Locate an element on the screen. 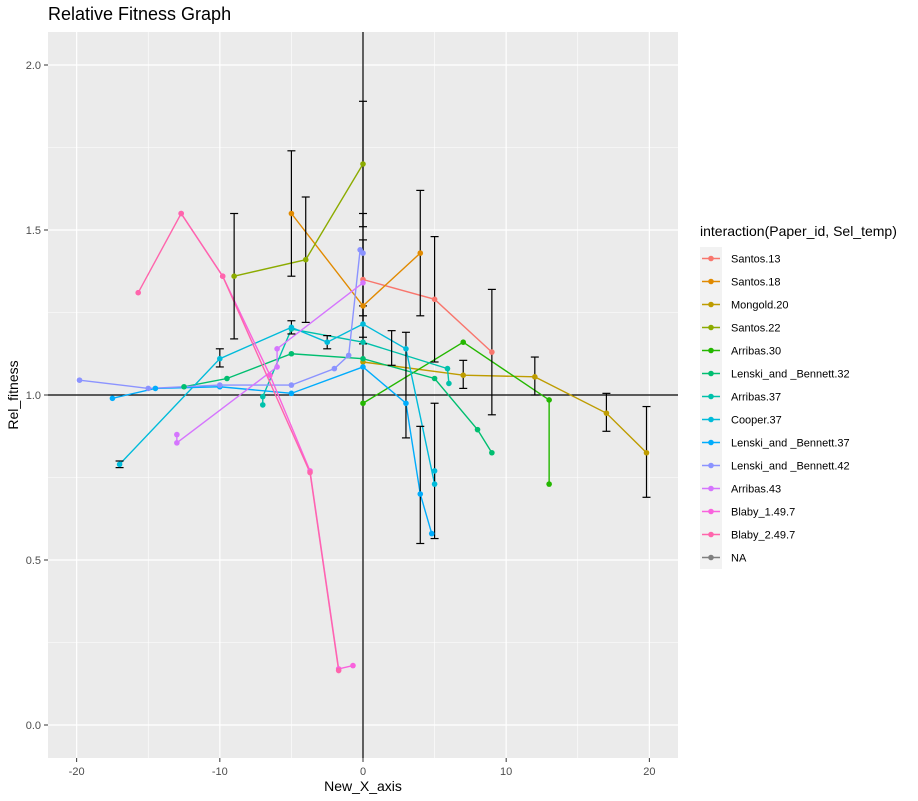 The image size is (918, 801). x-tick-label: -10 is located at coordinates (220, 772).